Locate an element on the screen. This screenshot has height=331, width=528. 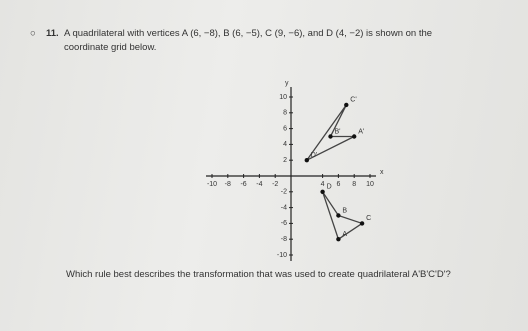
x-tick-label: -10 is located at coordinates (212, 184).